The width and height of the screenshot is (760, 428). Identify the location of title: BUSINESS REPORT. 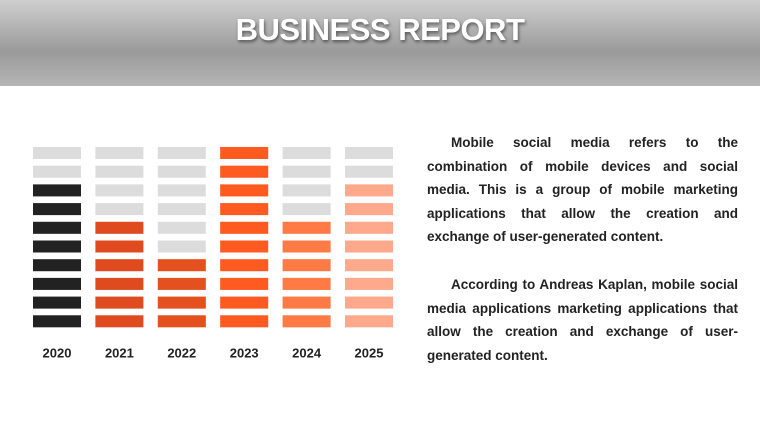
(380, 29).